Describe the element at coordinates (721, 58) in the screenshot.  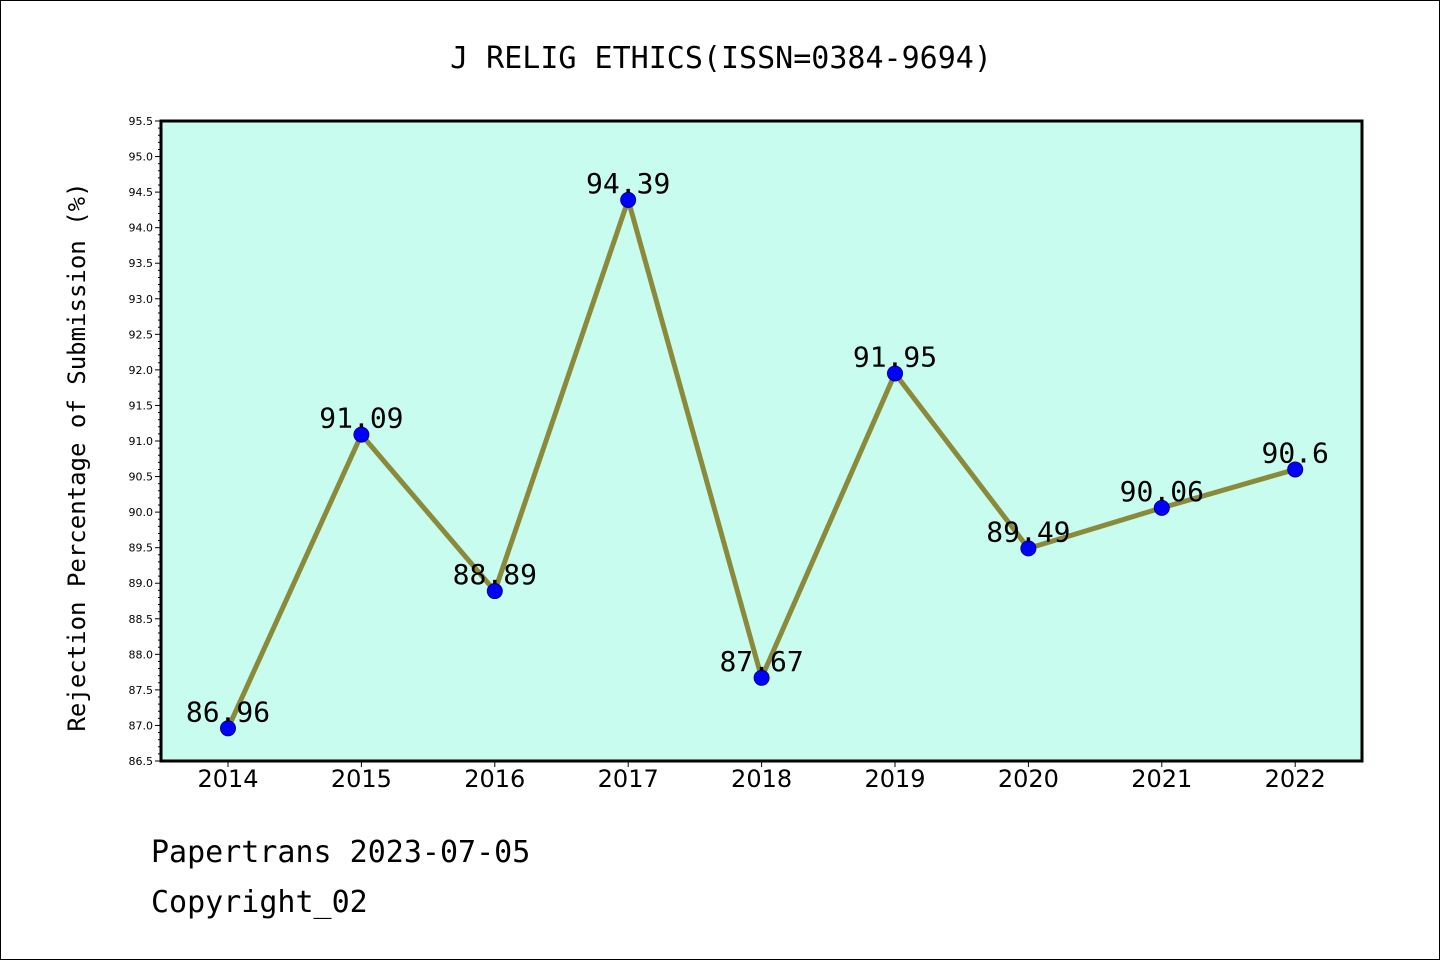
I see `chart-title: J RELIG ETHICS(ISSN=0384-9694)` at that location.